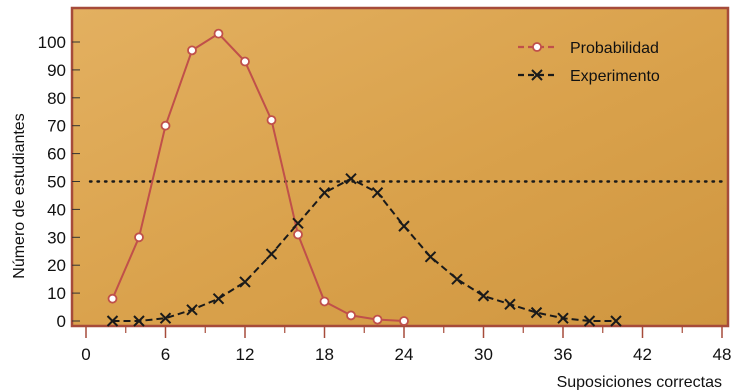  Describe the element at coordinates (563, 354) in the screenshot. I see `x-tick-label: 36` at that location.